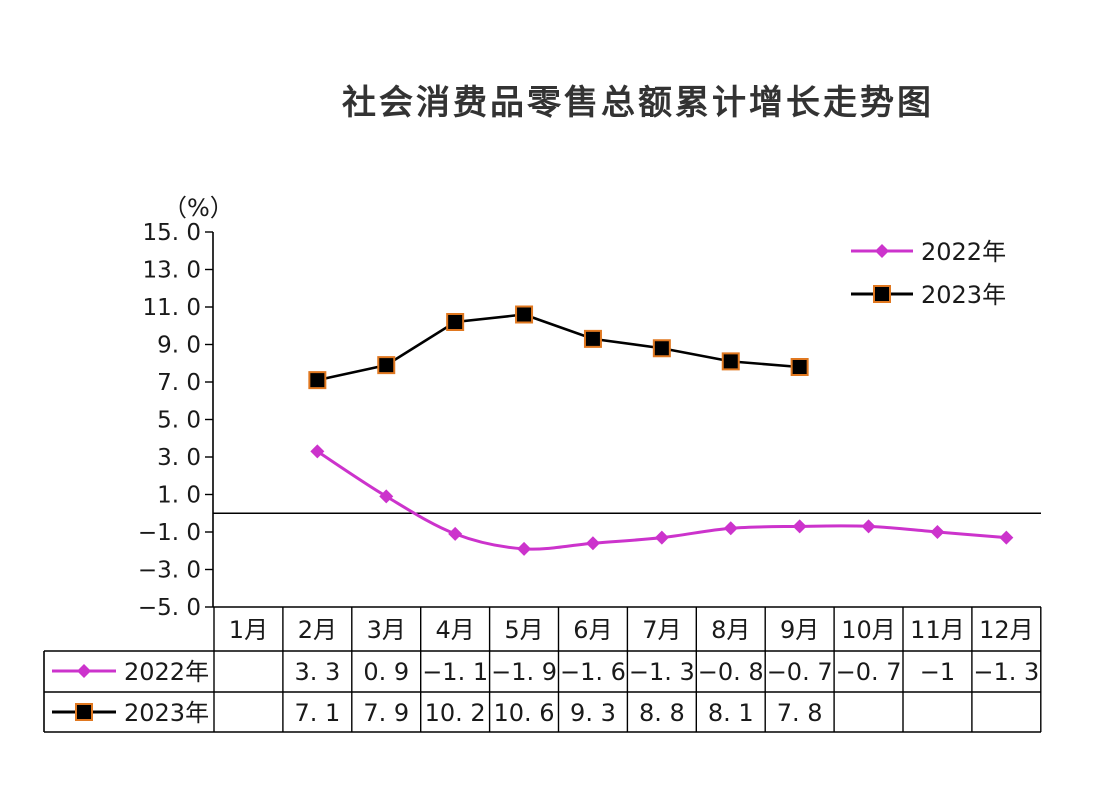 Image resolution: width=1111 pixels, height=785 pixels. What do you see at coordinates (868, 630) in the screenshot?
I see `x-tick-label: 10月` at bounding box center [868, 630].